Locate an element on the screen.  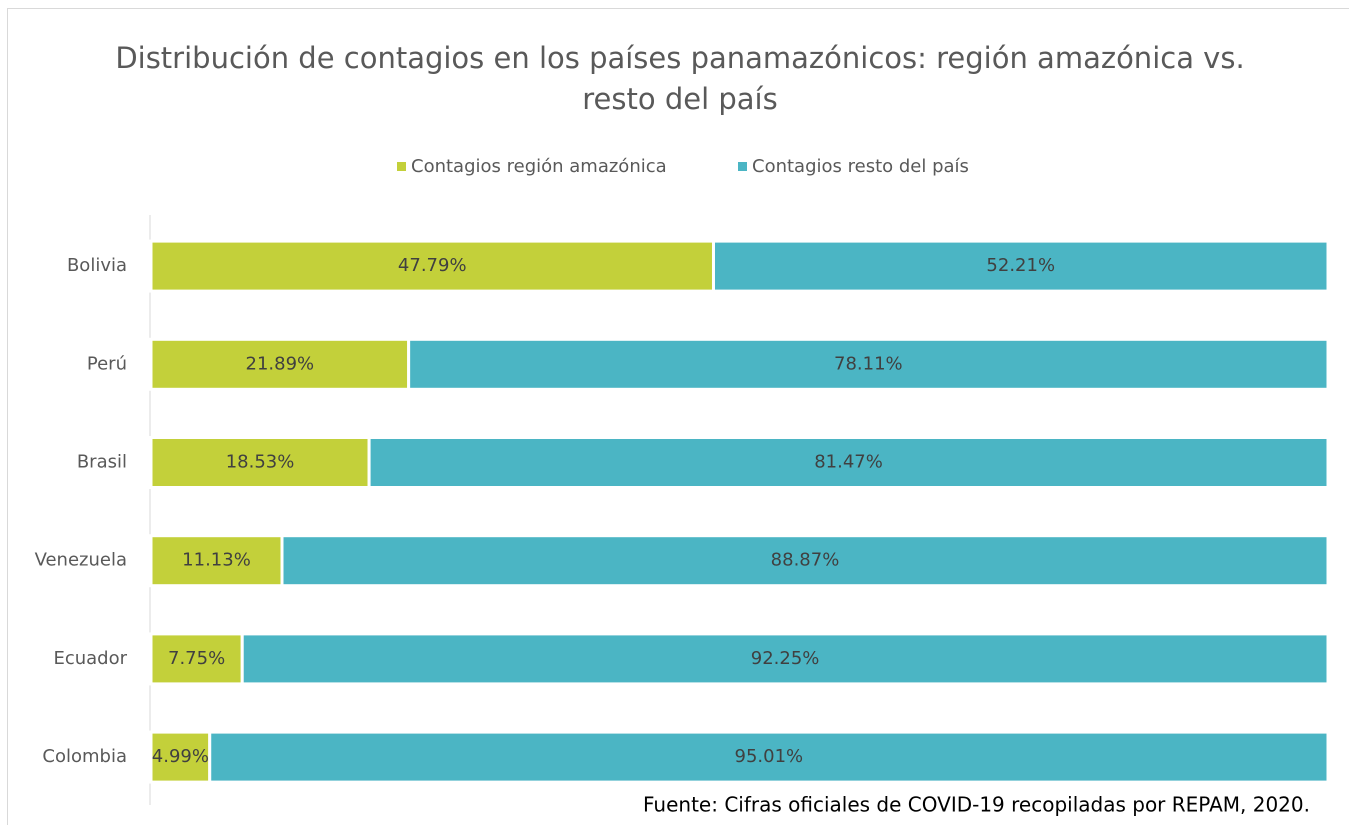
data-label: 81.47% is located at coordinates (848, 462).